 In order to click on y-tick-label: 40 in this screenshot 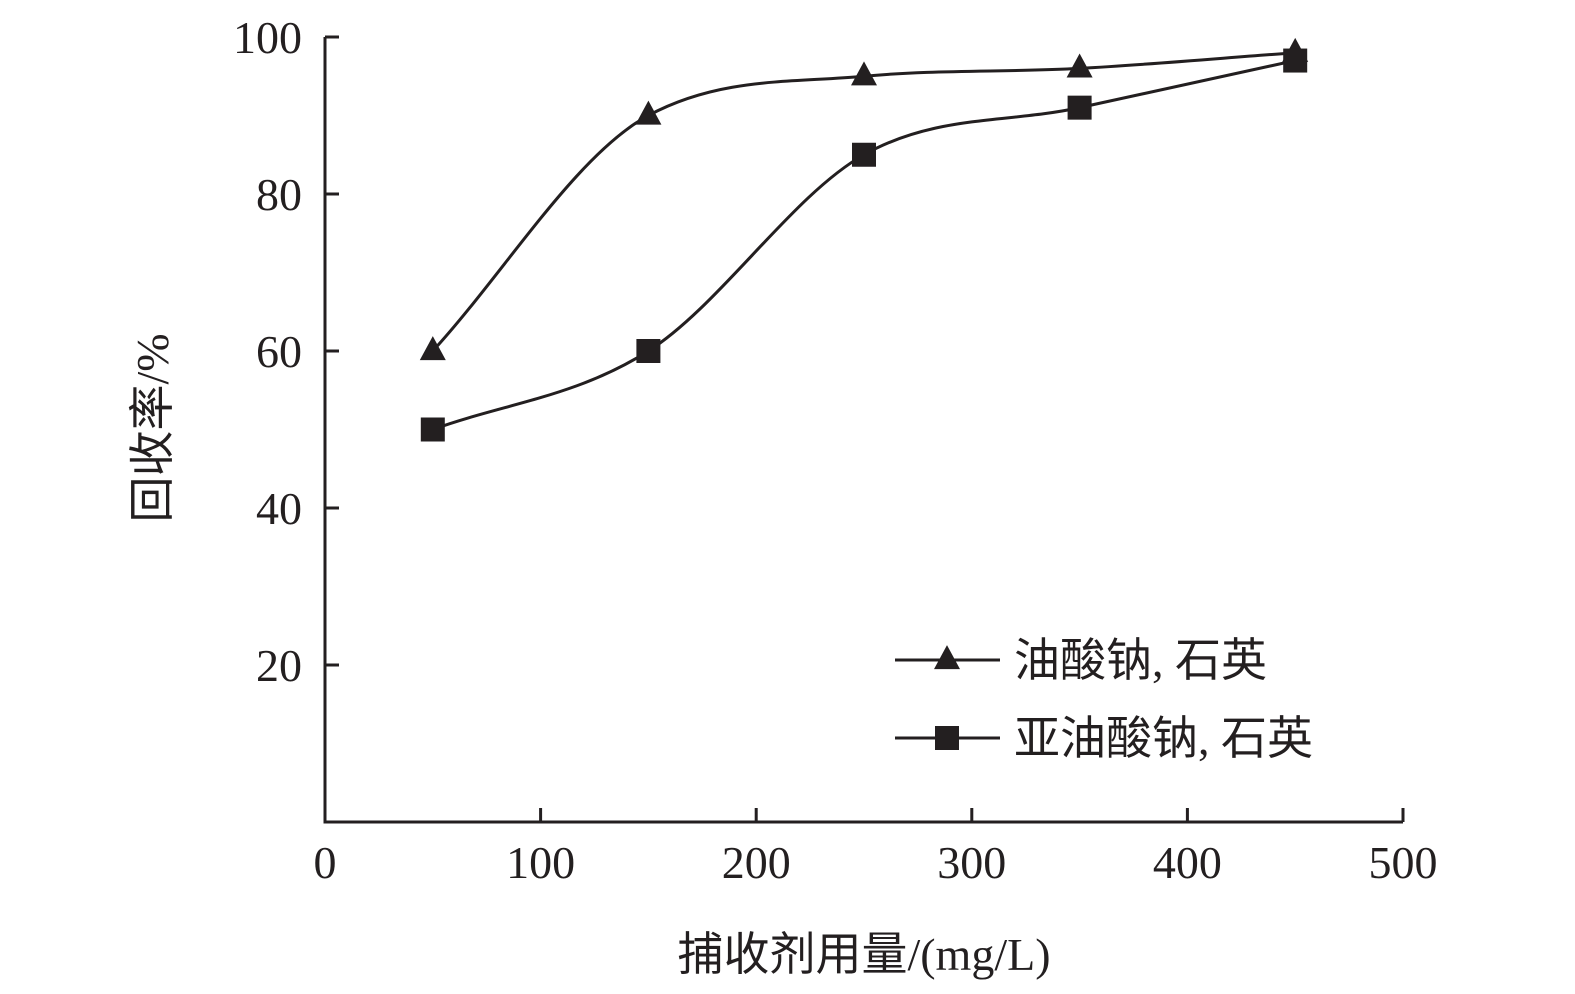, I will do `click(279, 508)`.